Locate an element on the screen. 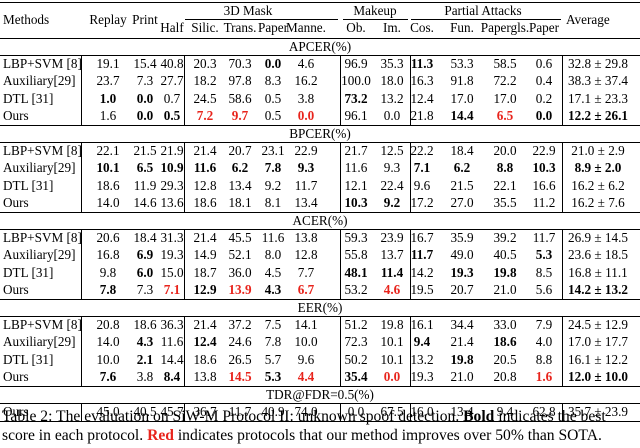  table-cell: 9.8 is located at coordinates (108, 272).